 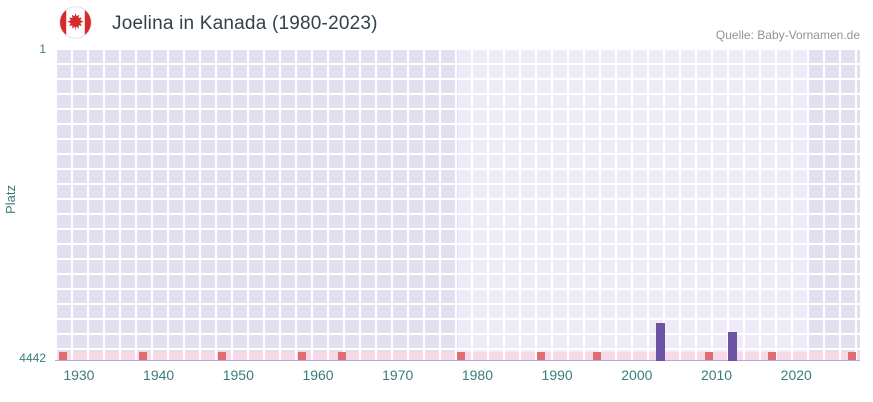 I want to click on x-axis-tick: 1930, so click(x=79, y=375).